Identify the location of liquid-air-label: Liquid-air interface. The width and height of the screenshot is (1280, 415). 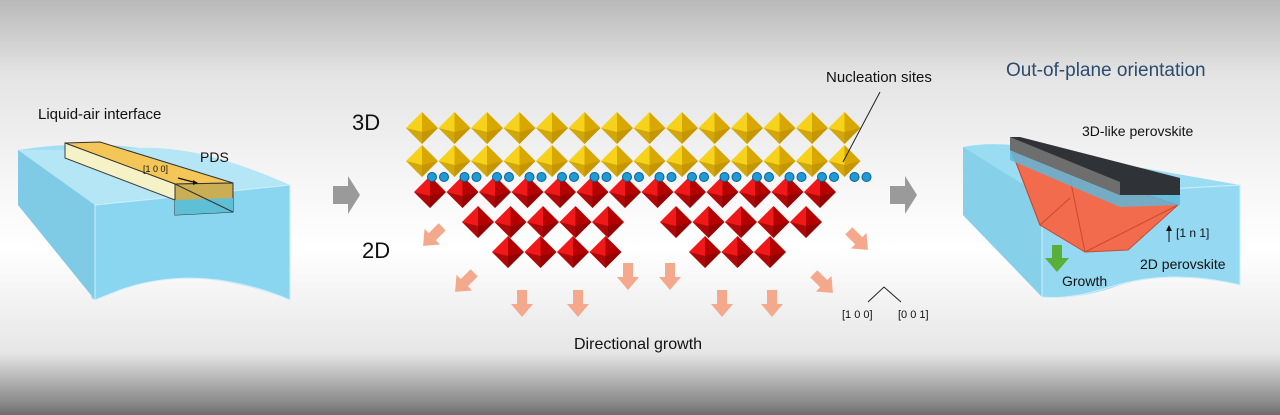
(100, 114).